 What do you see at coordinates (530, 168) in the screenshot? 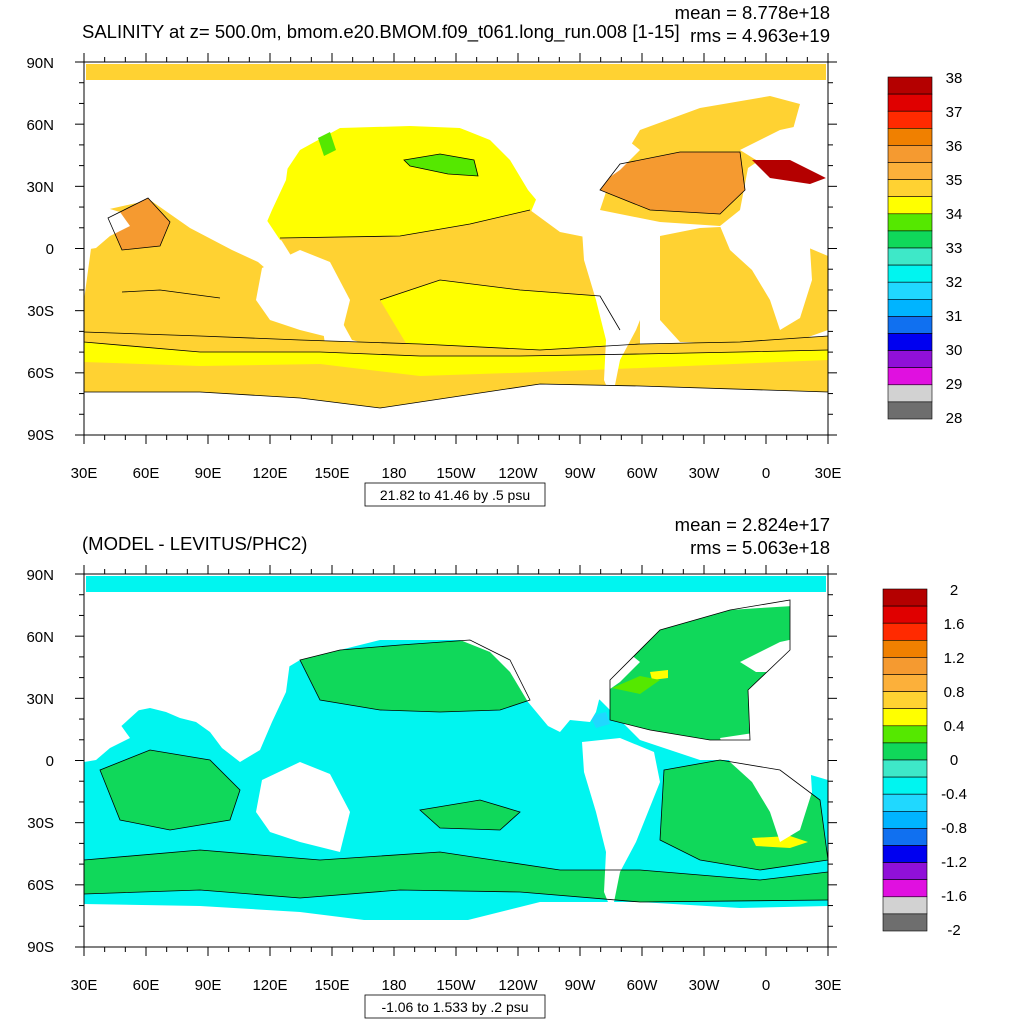
I see `land-north-america` at bounding box center [530, 168].